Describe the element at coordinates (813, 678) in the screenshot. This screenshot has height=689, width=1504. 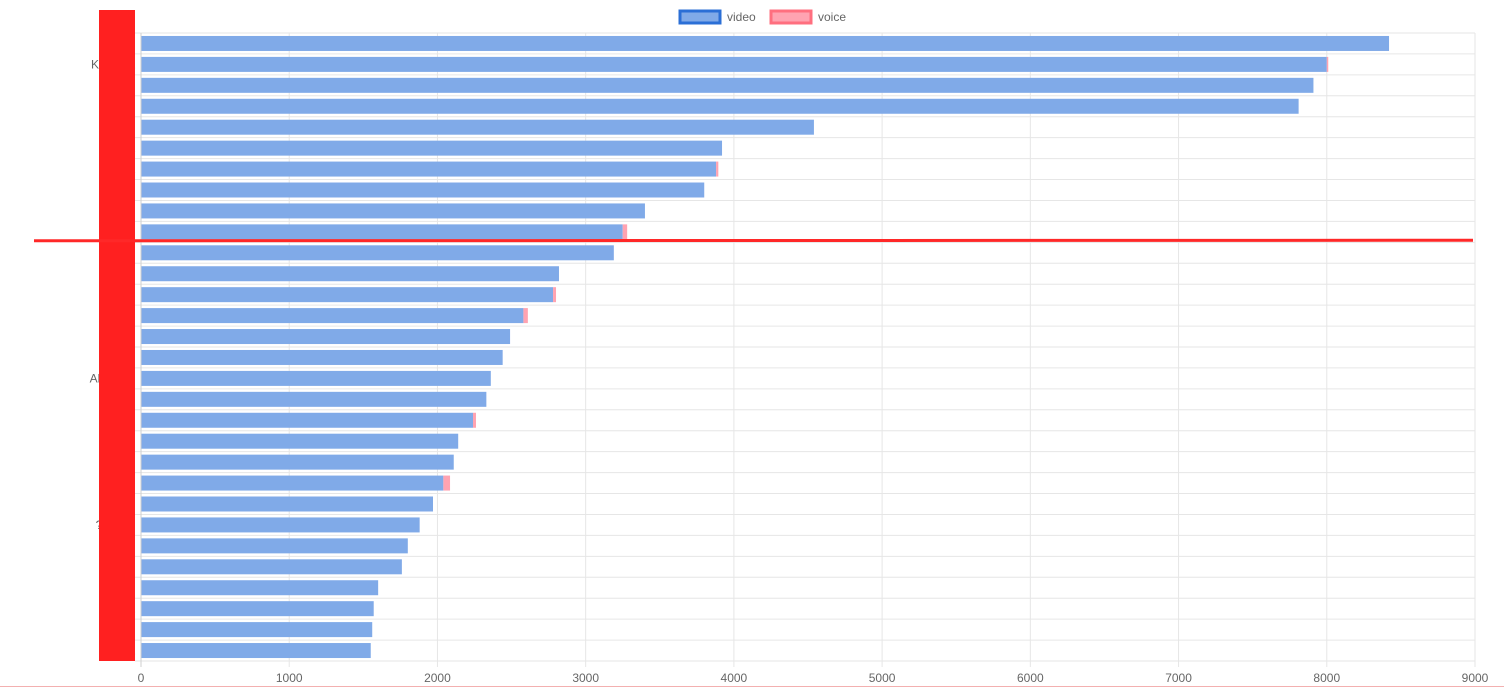
I see `x-axis-labels: 0 1000 2000 3000 4000 5000 6000 7000 8000 9000` at that location.